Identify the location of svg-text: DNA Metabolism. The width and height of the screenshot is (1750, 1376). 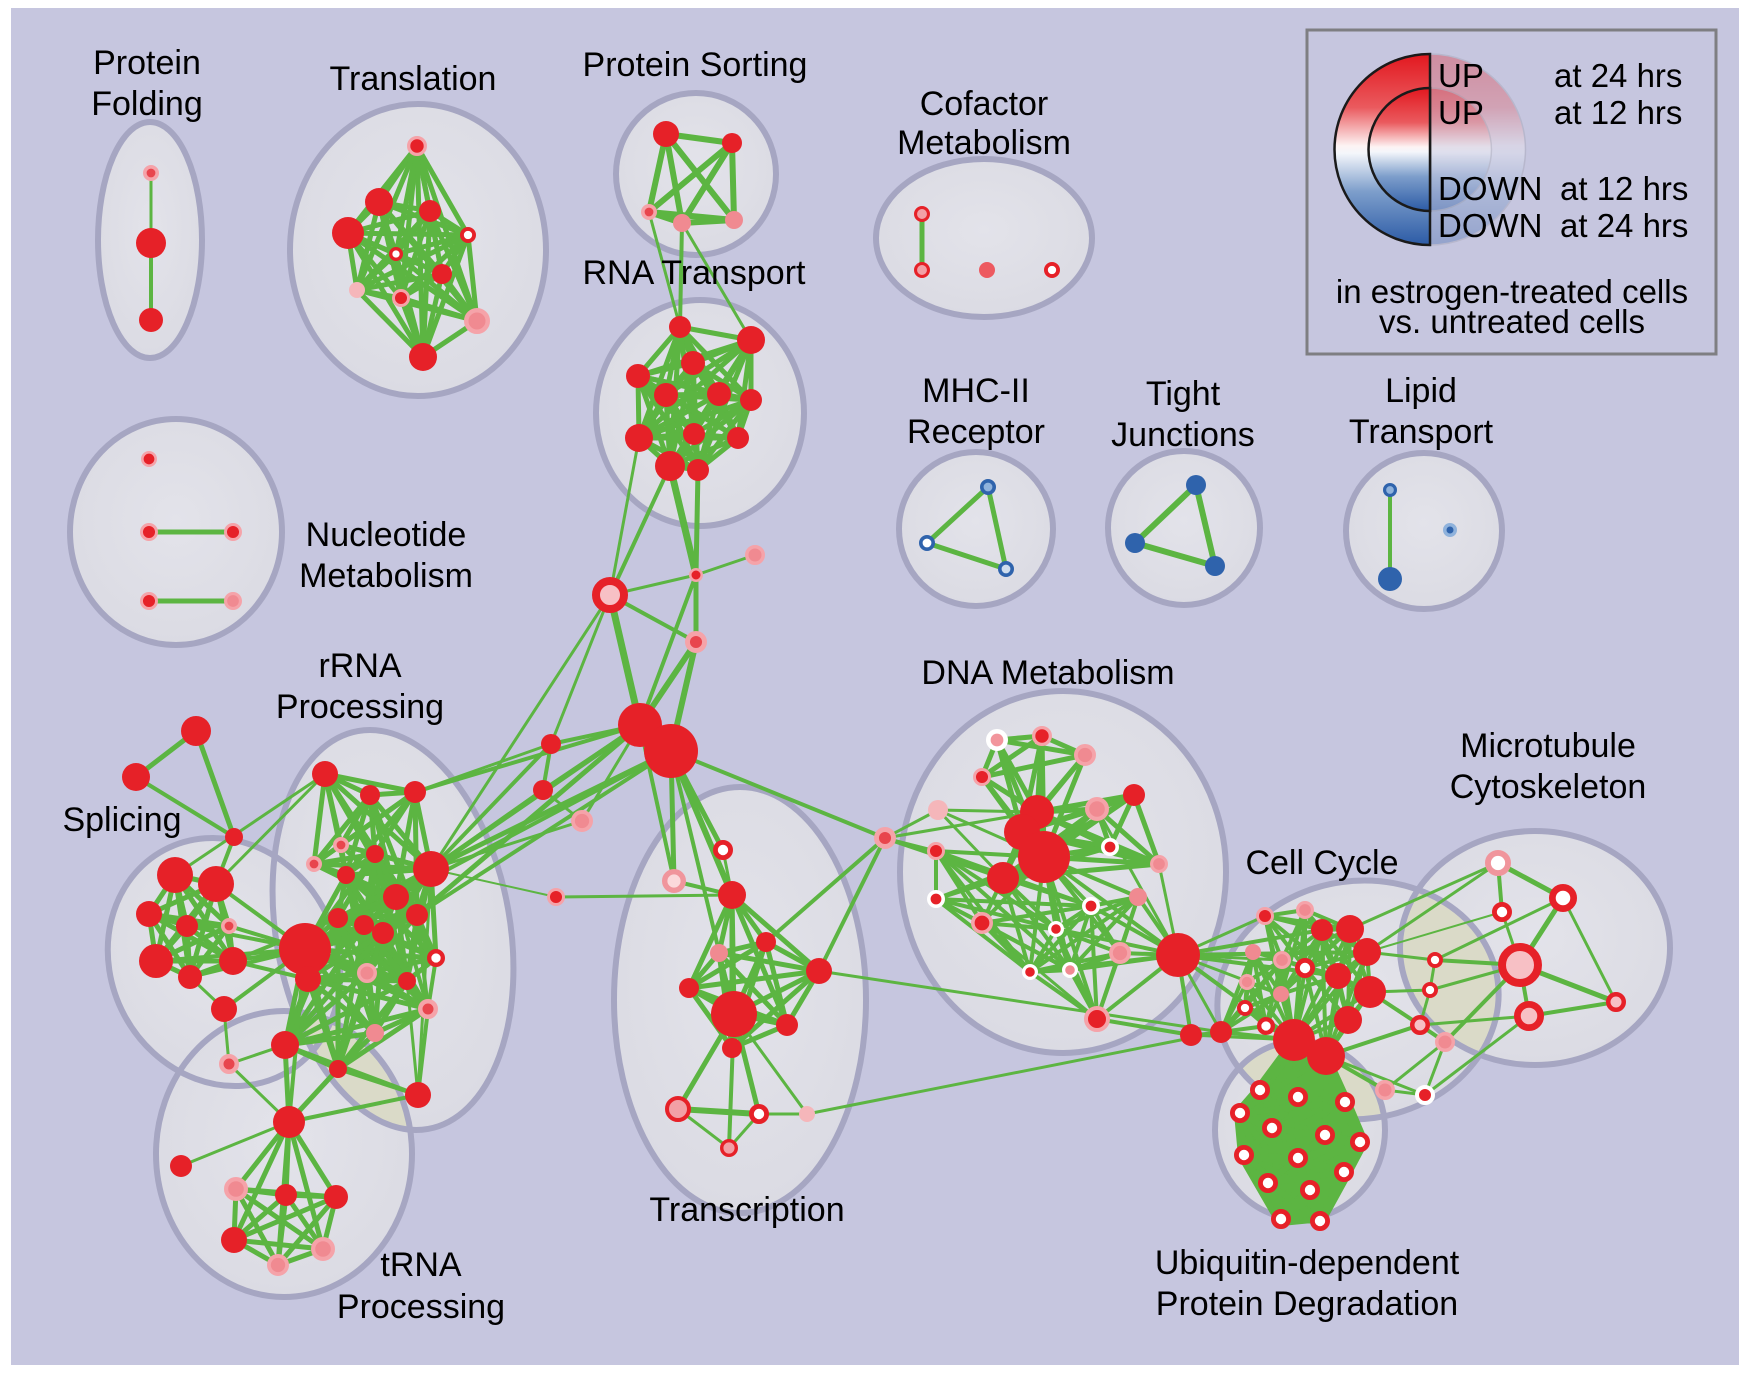
(1047, 673).